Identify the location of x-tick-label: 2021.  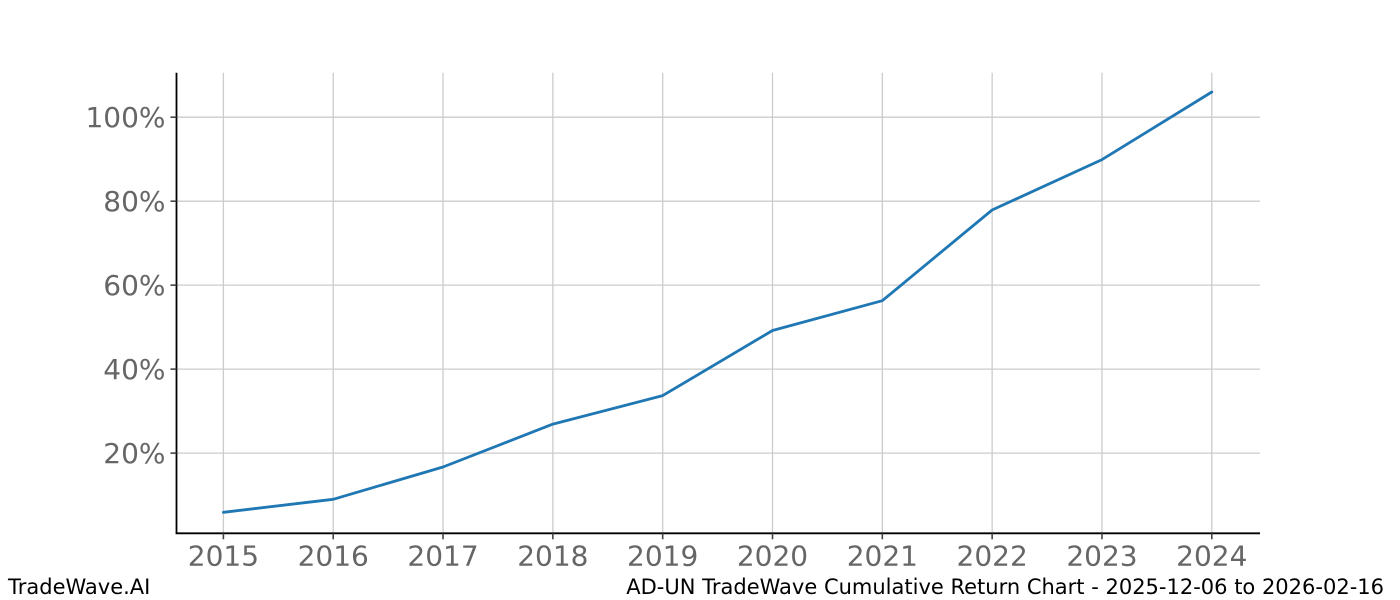
(882, 555).